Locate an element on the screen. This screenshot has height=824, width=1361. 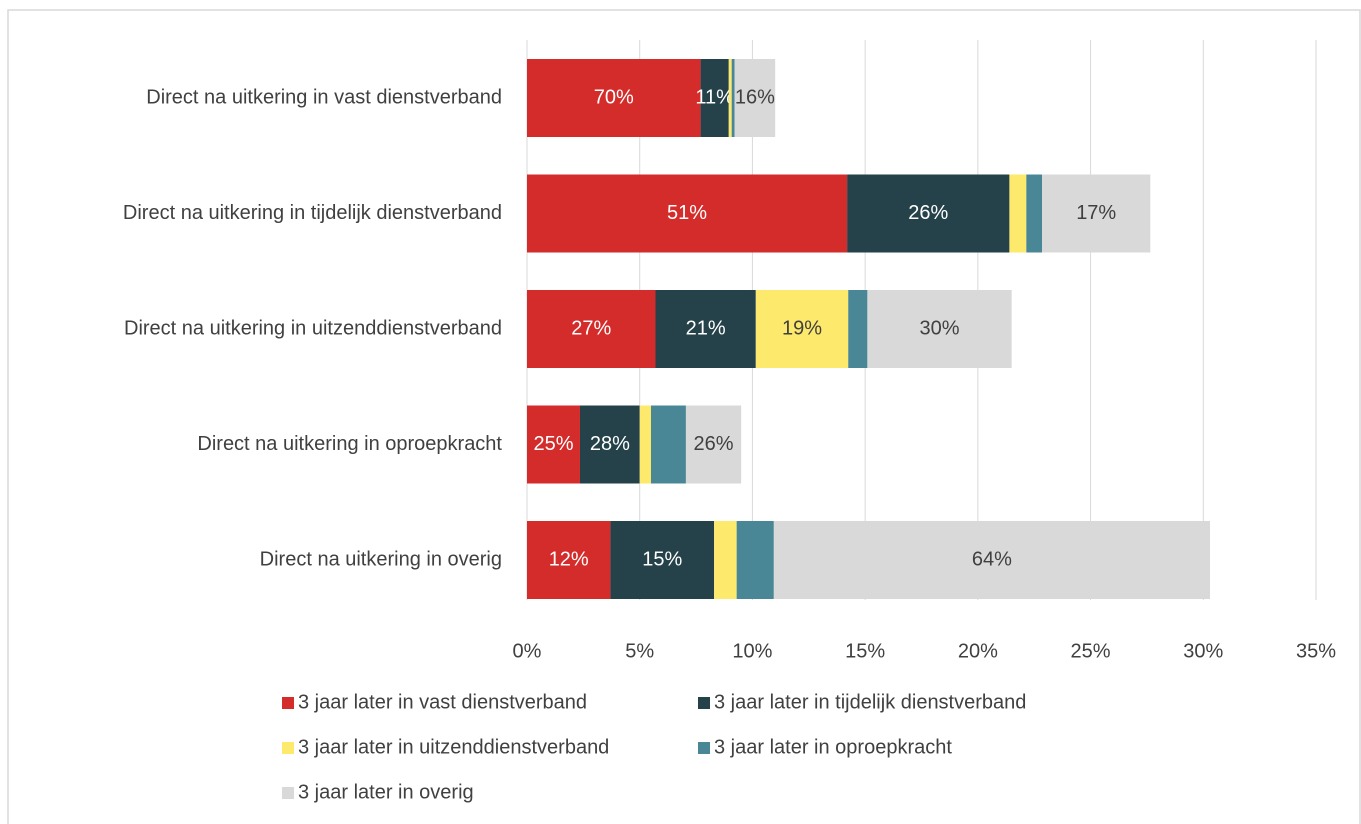
segment-label: 19% is located at coordinates (802, 328).